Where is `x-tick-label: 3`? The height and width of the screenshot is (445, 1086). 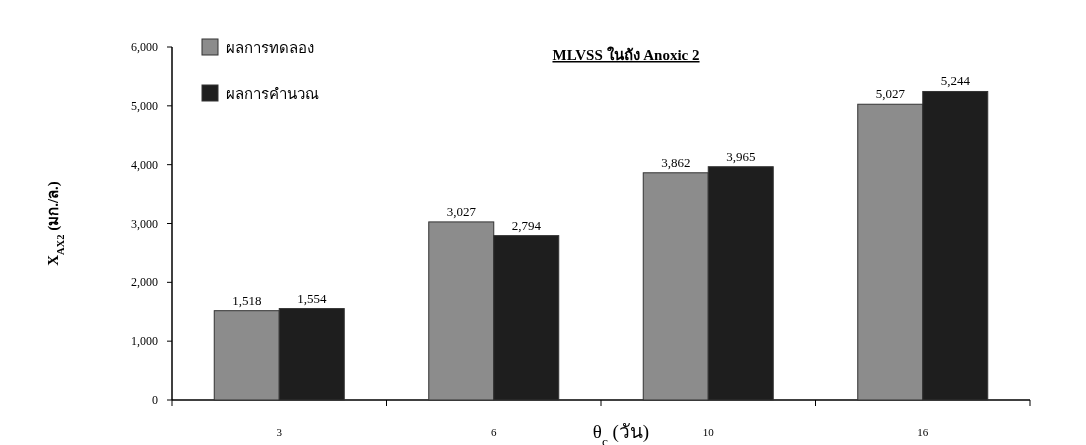 x-tick-label: 3 is located at coordinates (279, 432).